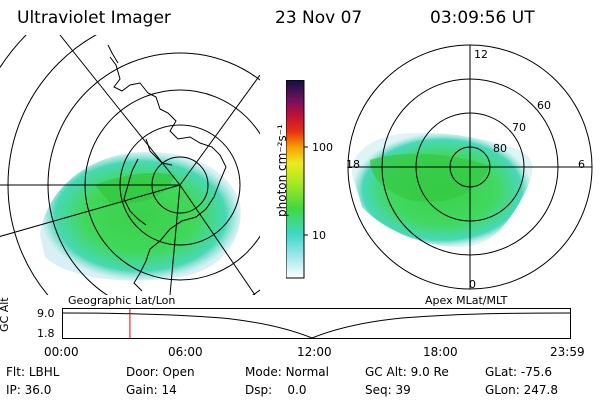  I want to click on time-tick-1800: 18:00, so click(440, 352).